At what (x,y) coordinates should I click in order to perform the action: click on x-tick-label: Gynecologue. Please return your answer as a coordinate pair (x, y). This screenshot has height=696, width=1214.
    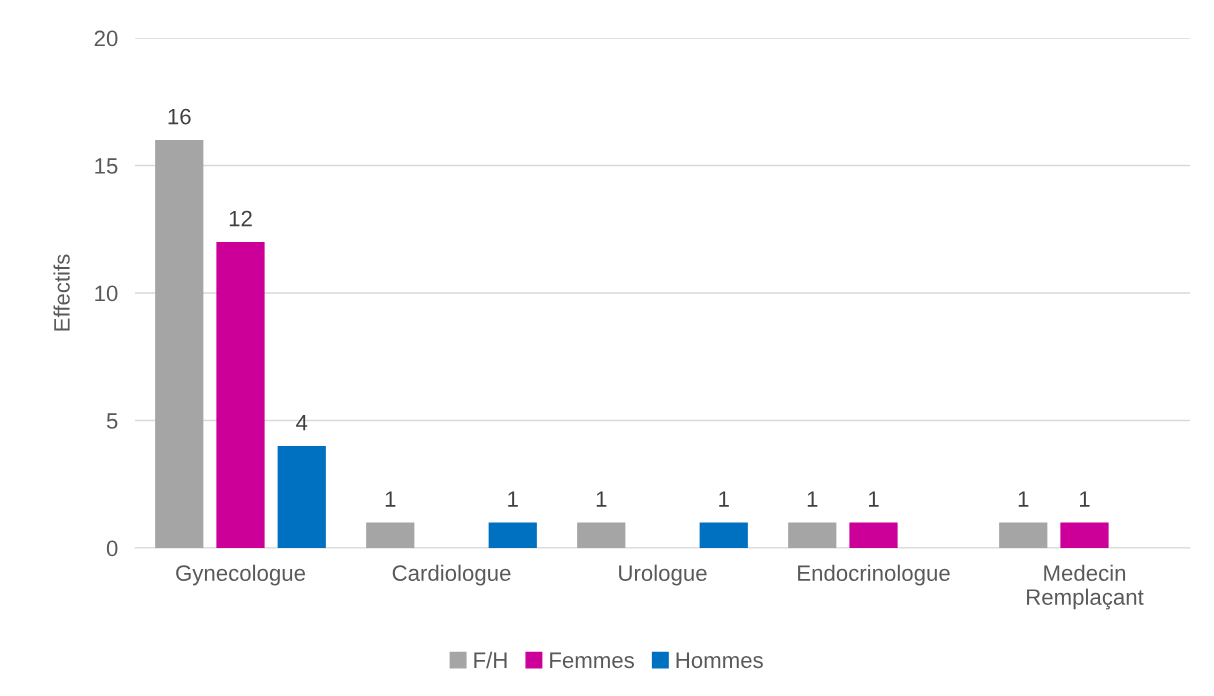
    Looking at the image, I should click on (240, 575).